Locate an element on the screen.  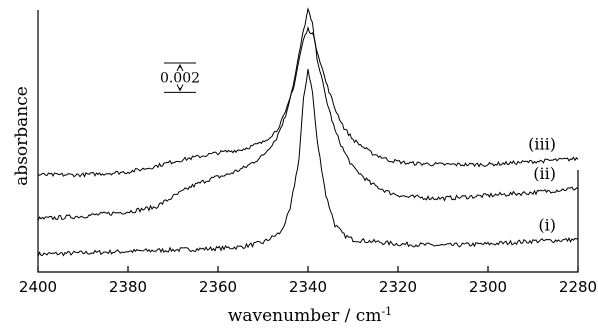
x-tick-label: 2320 is located at coordinates (398, 287).